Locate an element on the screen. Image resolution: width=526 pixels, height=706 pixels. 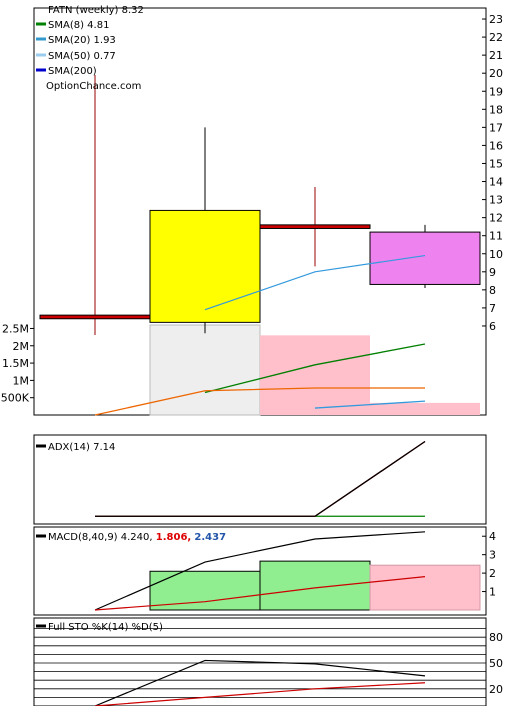
adx-line is located at coordinates (260, 478).